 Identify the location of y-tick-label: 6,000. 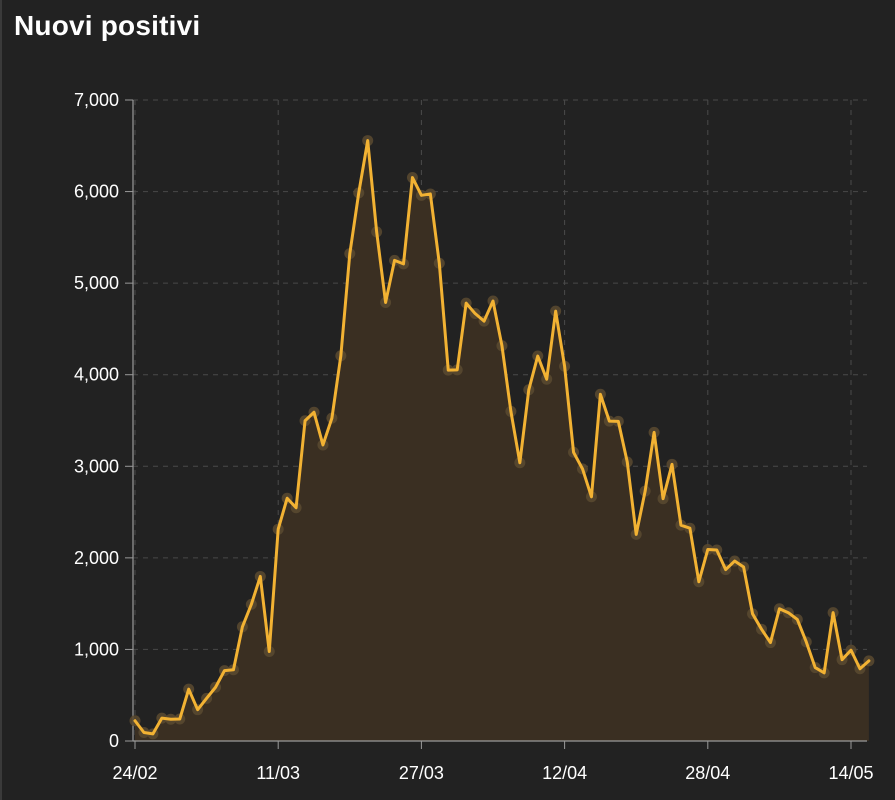
(96, 192).